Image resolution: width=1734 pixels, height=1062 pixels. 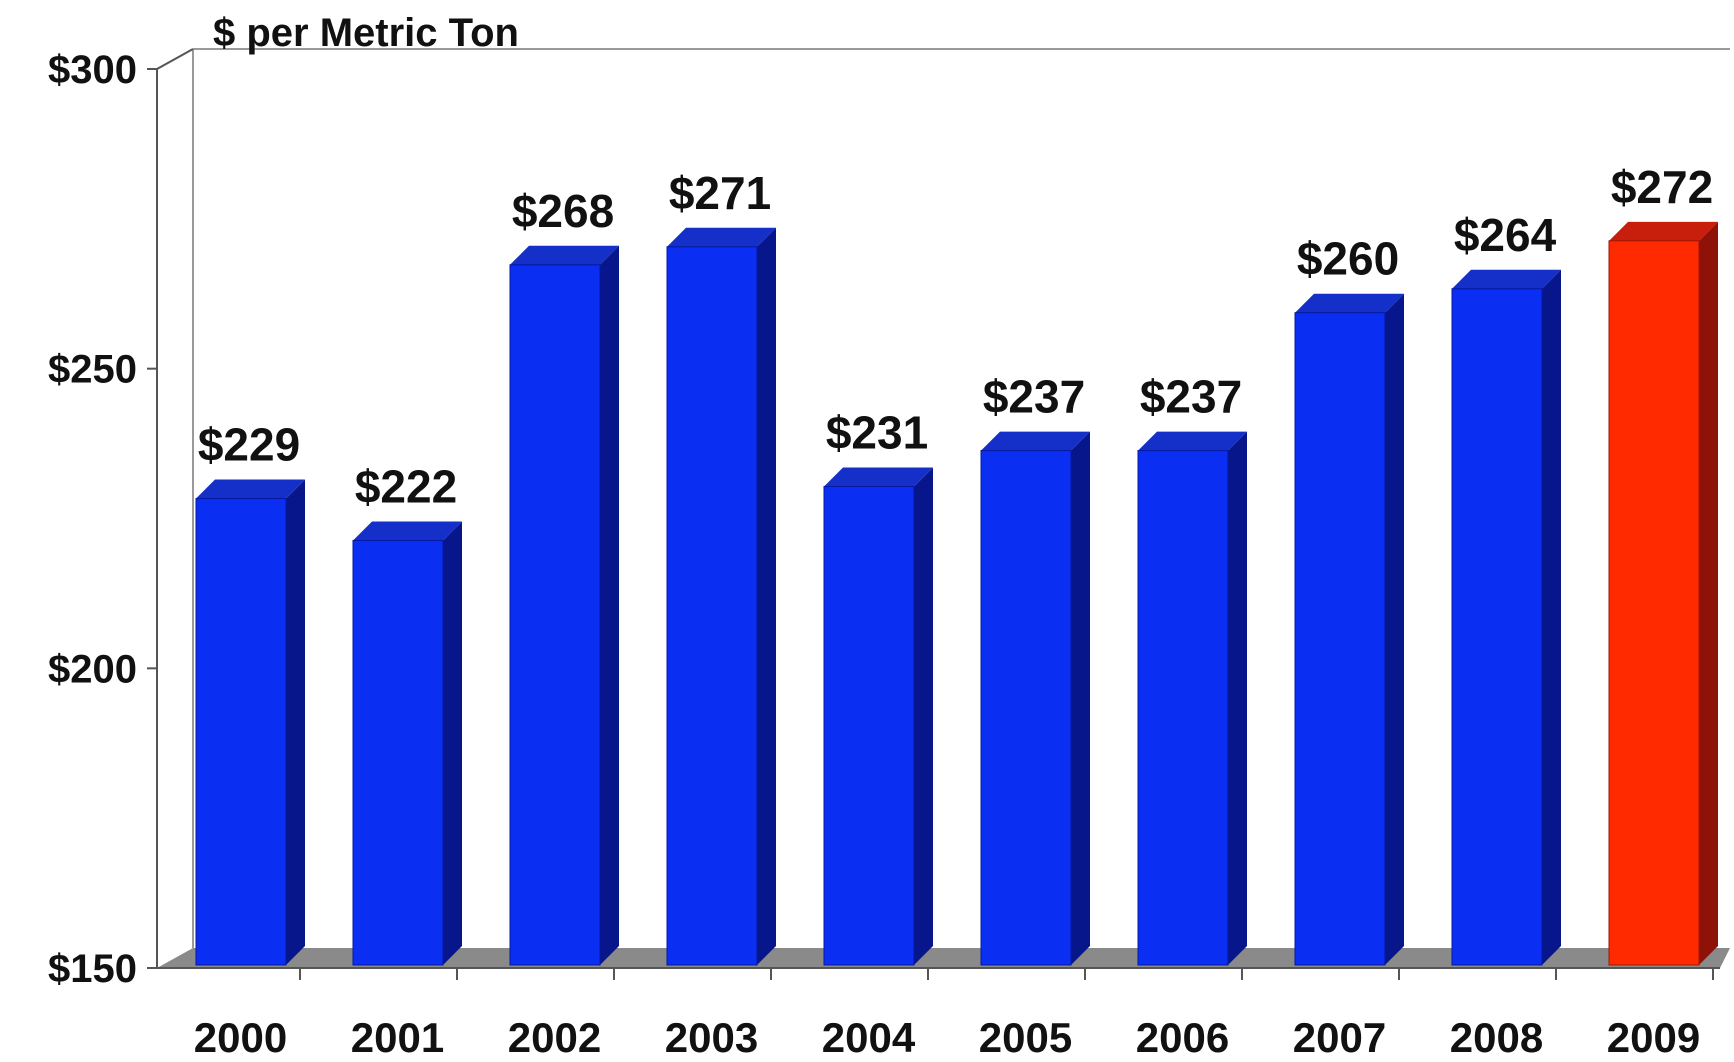 I want to click on x-tick-label-2007: 2007, so click(x=1339, y=1037).